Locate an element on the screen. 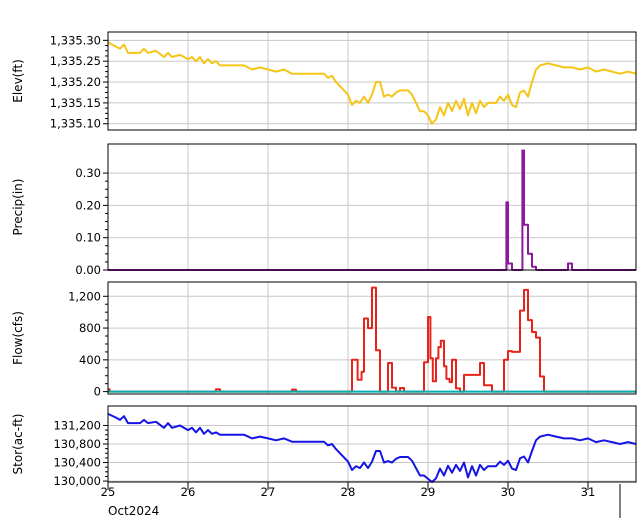 The width and height of the screenshot is (638, 521). elev-ytick-label: 1,335.10 is located at coordinates (75, 124).